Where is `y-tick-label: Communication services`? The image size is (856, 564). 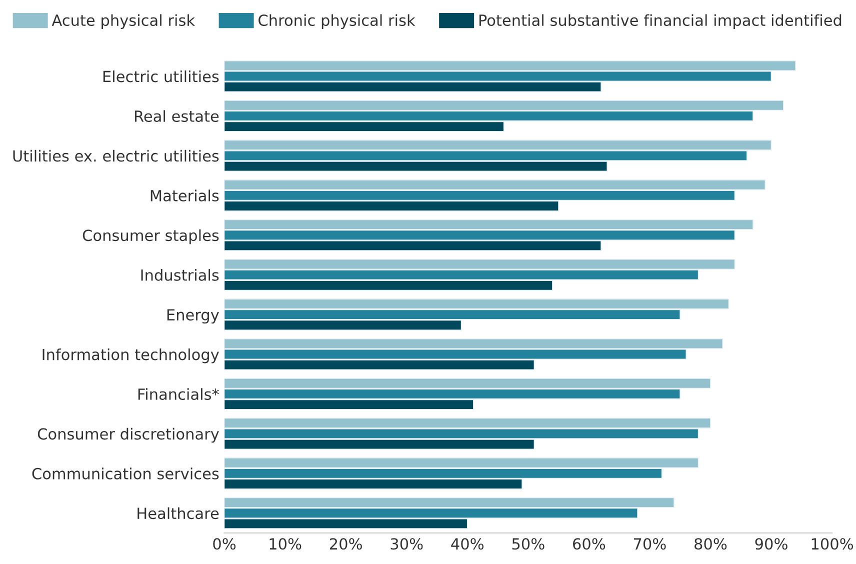 y-tick-label: Communication services is located at coordinates (125, 474).